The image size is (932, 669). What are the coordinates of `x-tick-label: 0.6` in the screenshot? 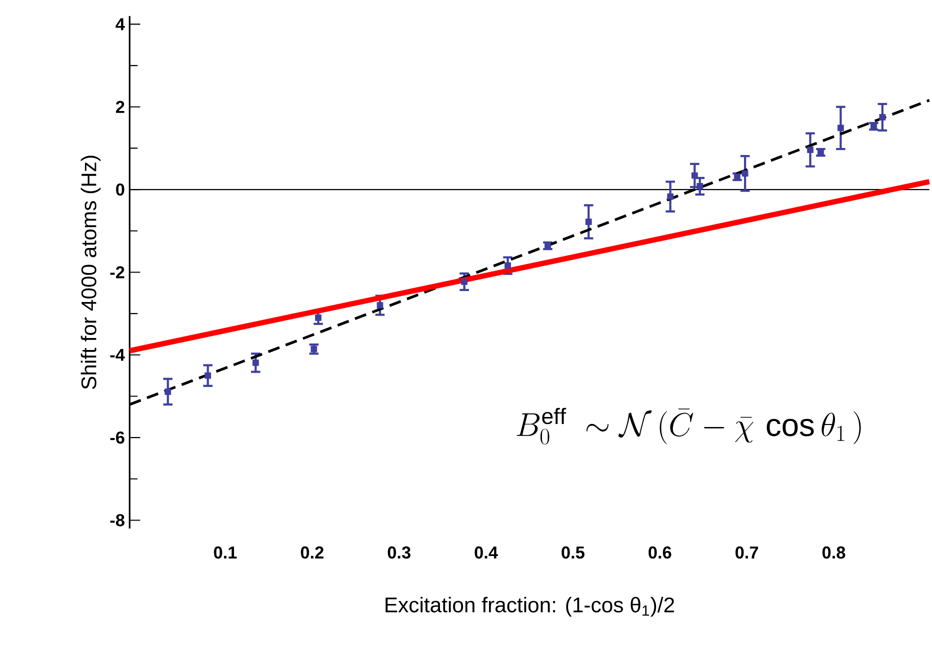 It's located at (660, 552).